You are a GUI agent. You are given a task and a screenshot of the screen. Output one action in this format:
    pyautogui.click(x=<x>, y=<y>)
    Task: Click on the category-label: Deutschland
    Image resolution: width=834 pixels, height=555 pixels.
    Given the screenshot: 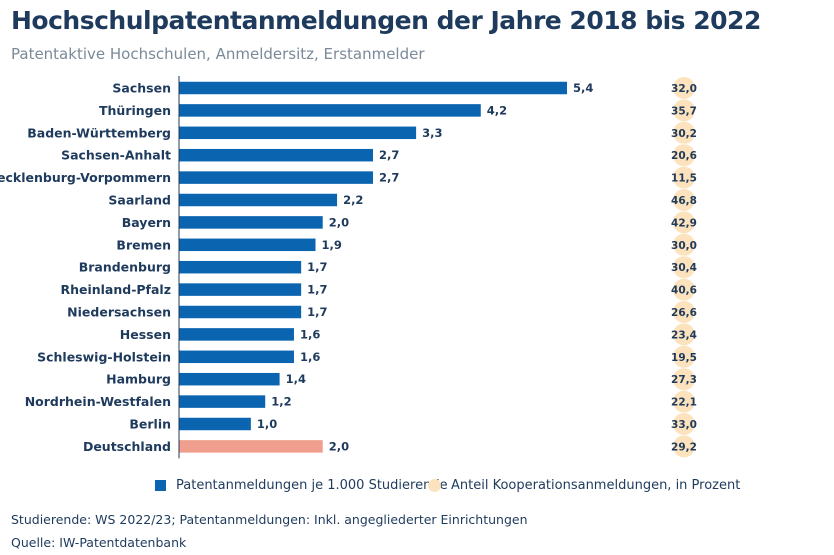 What is the action you would take?
    pyautogui.click(x=127, y=446)
    